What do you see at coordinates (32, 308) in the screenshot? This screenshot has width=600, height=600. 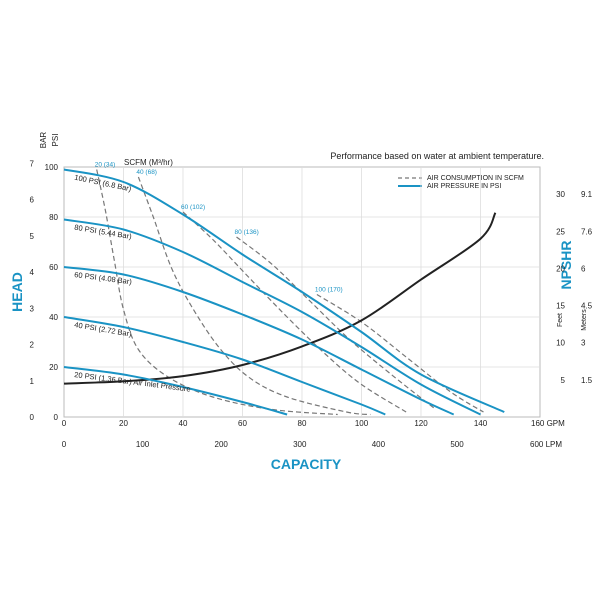 I see `y-tick-bar: 3` at bounding box center [32, 308].